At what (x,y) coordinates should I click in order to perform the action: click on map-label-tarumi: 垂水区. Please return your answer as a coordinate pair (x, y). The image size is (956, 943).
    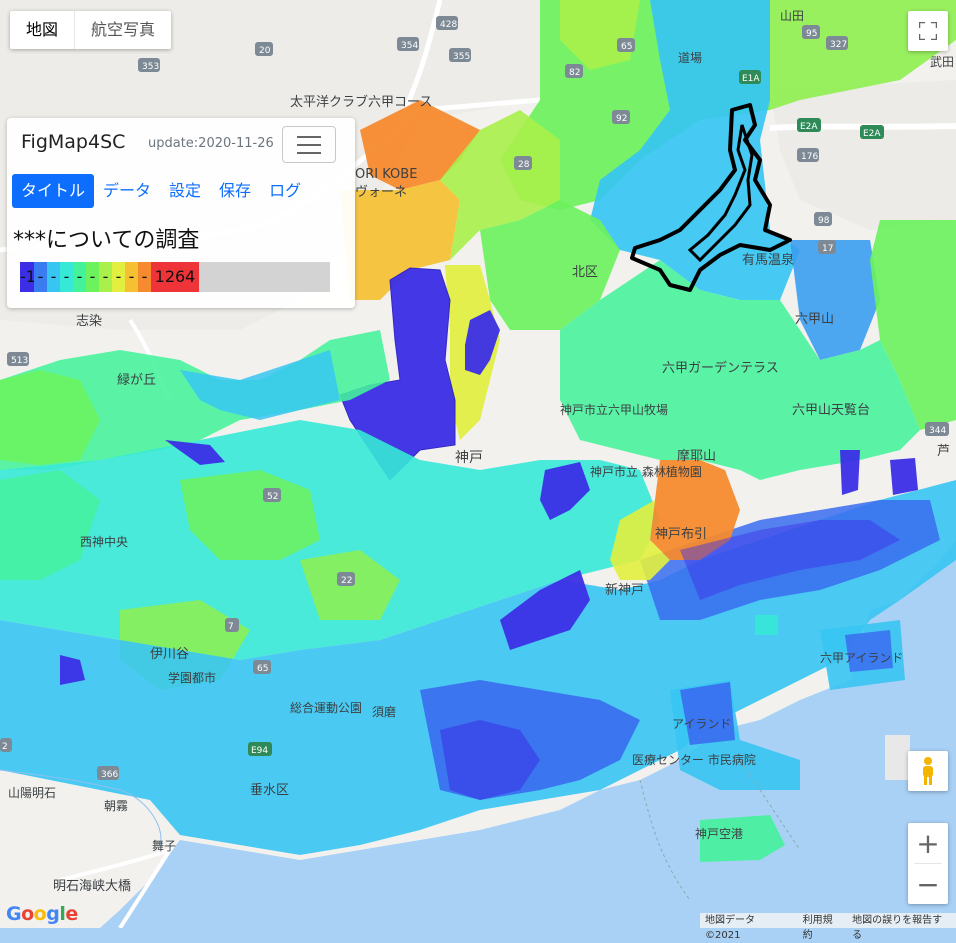
    Looking at the image, I should click on (269, 790).